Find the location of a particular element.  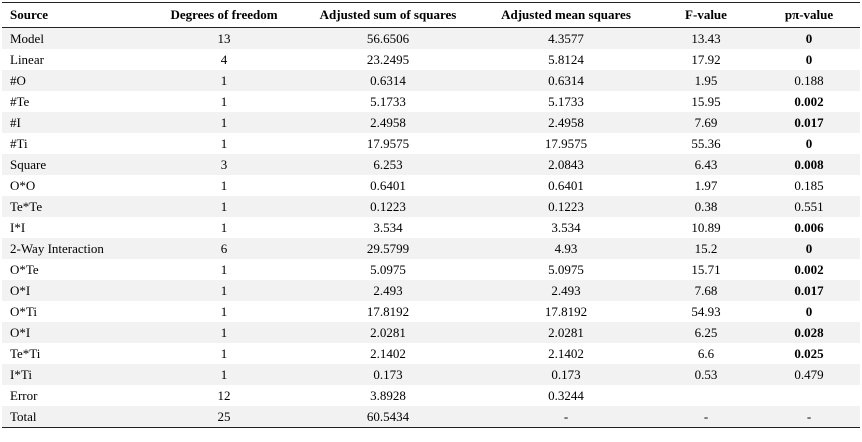

table-cell-f-value: 7.68 is located at coordinates (706, 290).